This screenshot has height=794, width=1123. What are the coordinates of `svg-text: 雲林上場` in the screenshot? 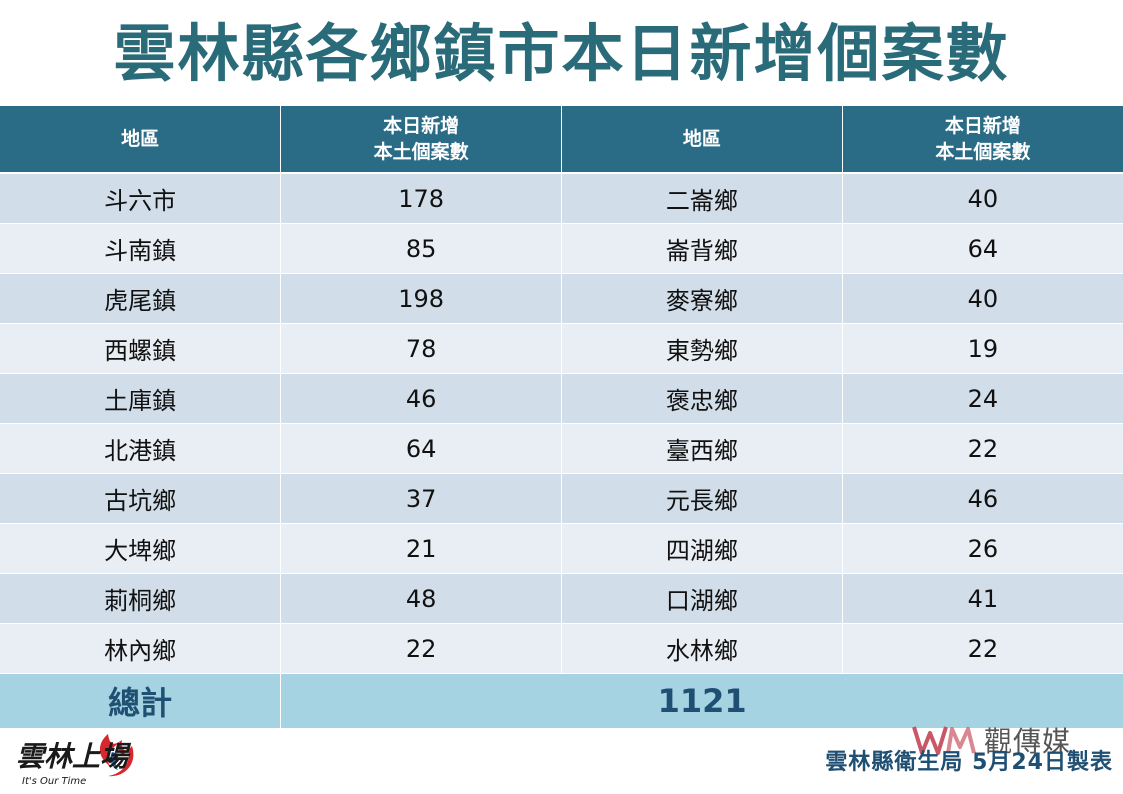 It's located at (74, 756).